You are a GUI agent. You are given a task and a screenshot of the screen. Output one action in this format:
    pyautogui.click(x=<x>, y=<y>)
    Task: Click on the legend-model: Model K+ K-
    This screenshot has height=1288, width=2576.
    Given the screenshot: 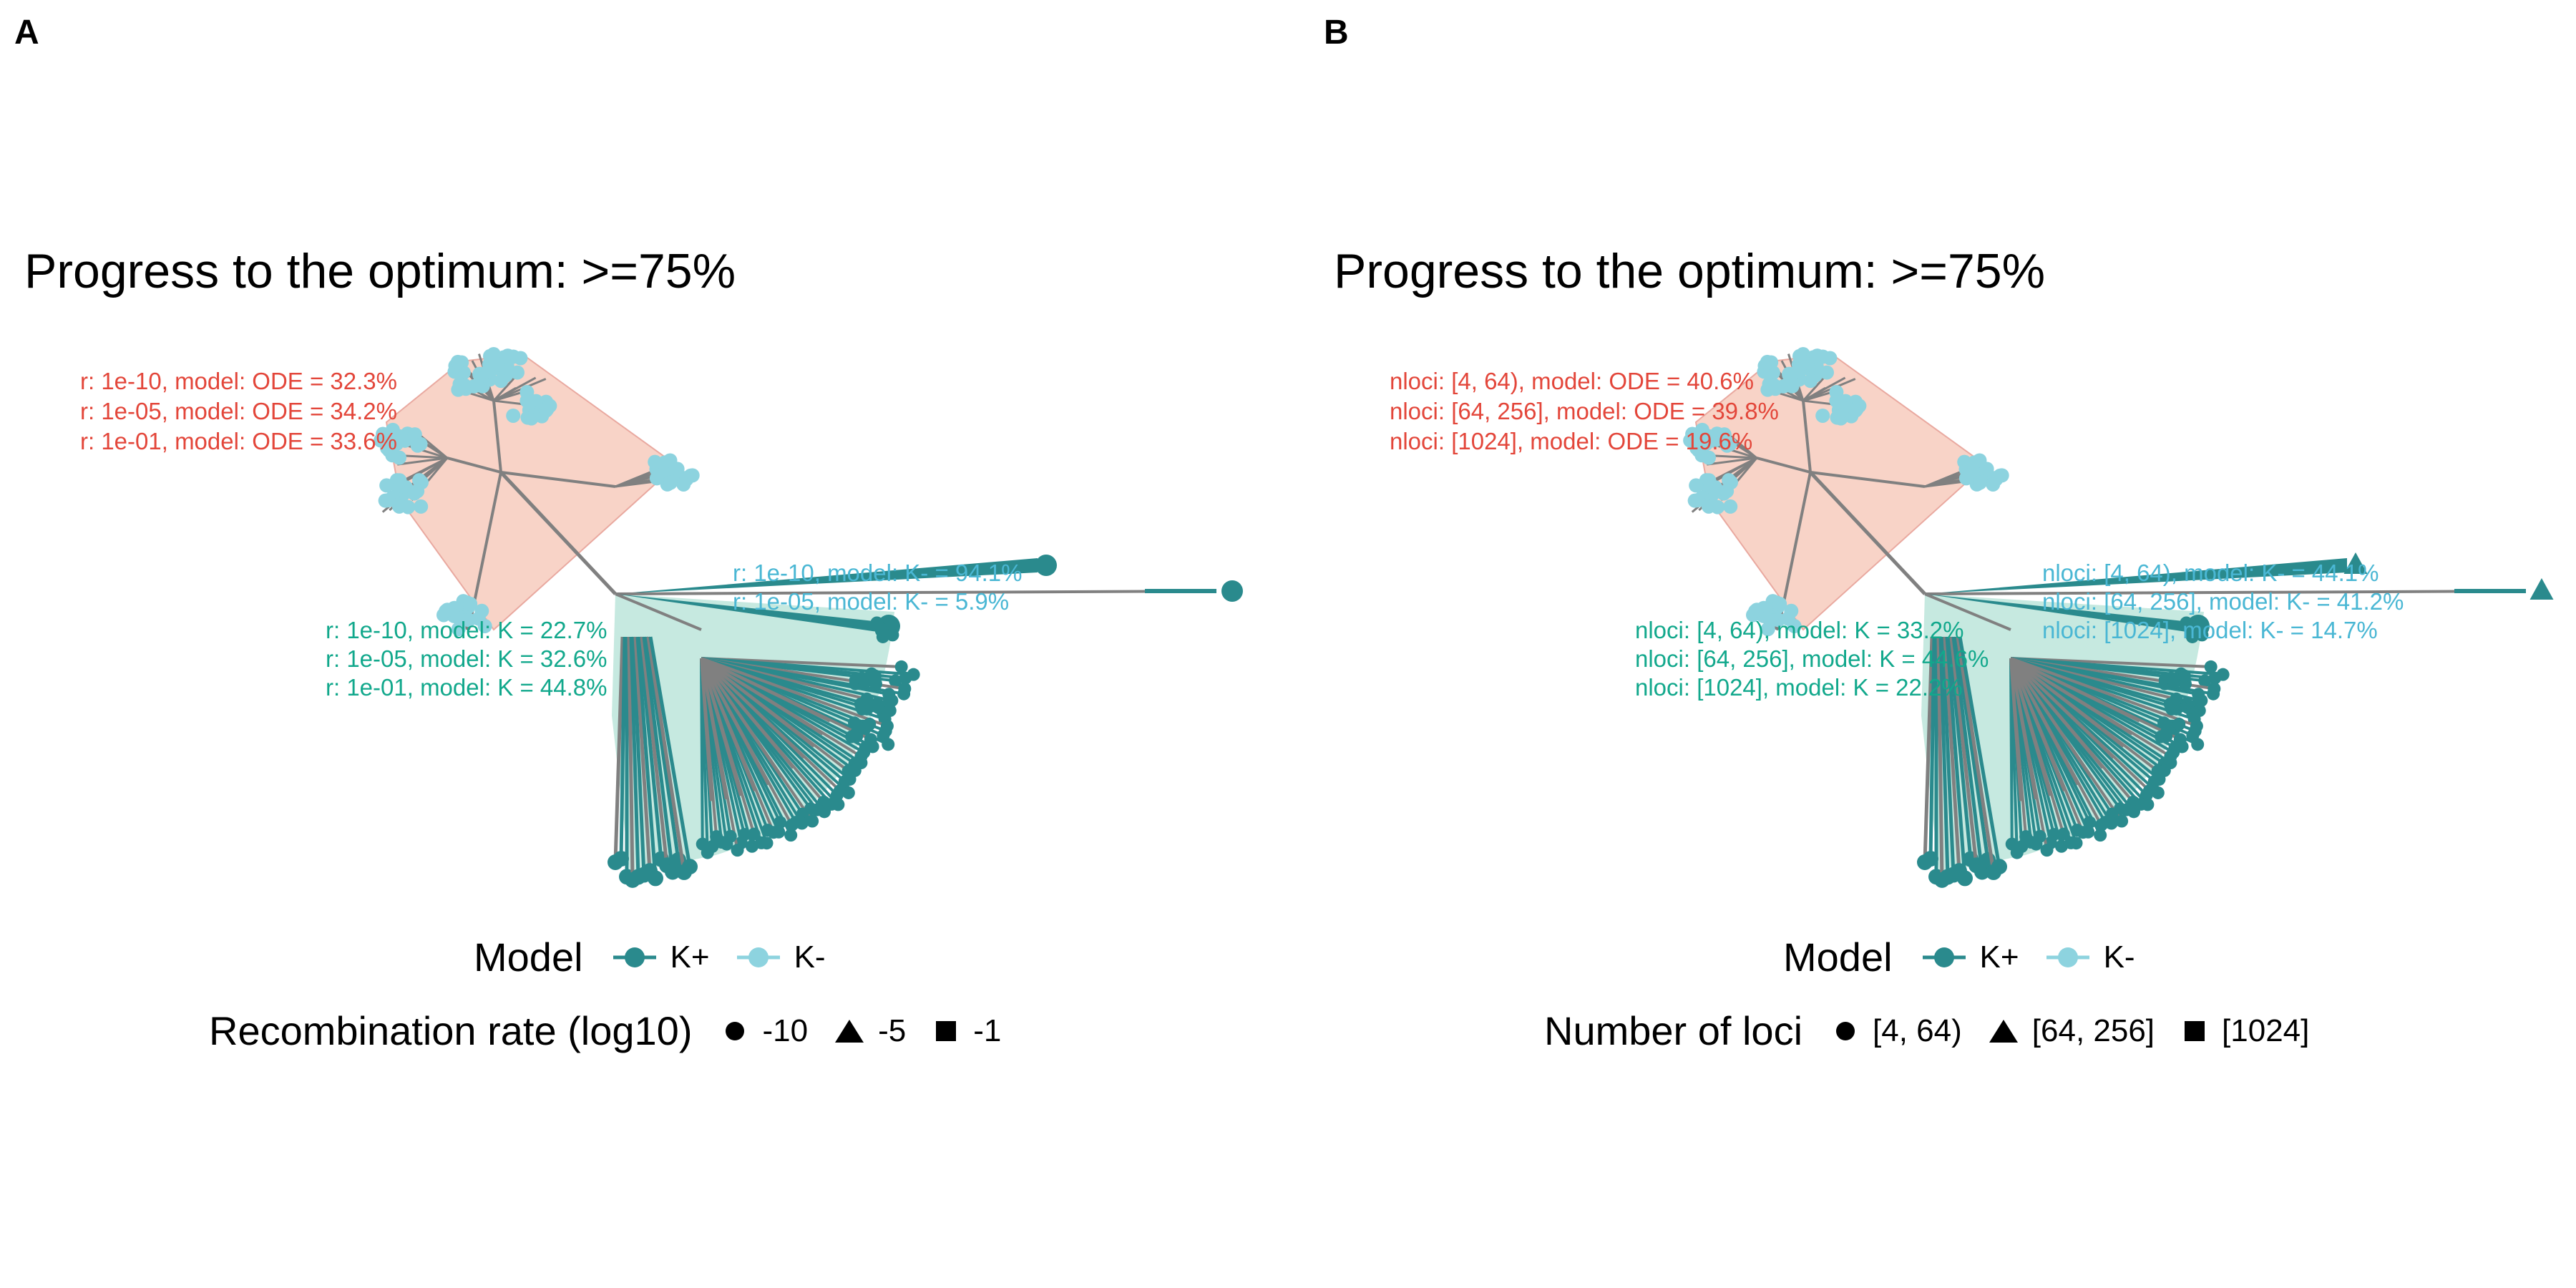 What is the action you would take?
    pyautogui.click(x=663, y=957)
    